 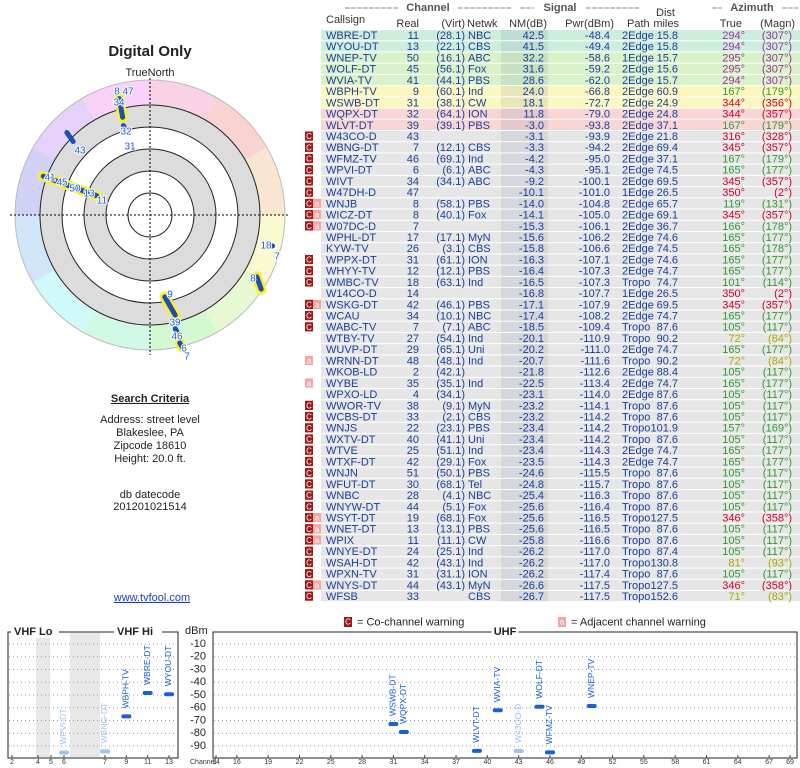 I want to click on table-cell: (6.1), so click(x=453, y=171).